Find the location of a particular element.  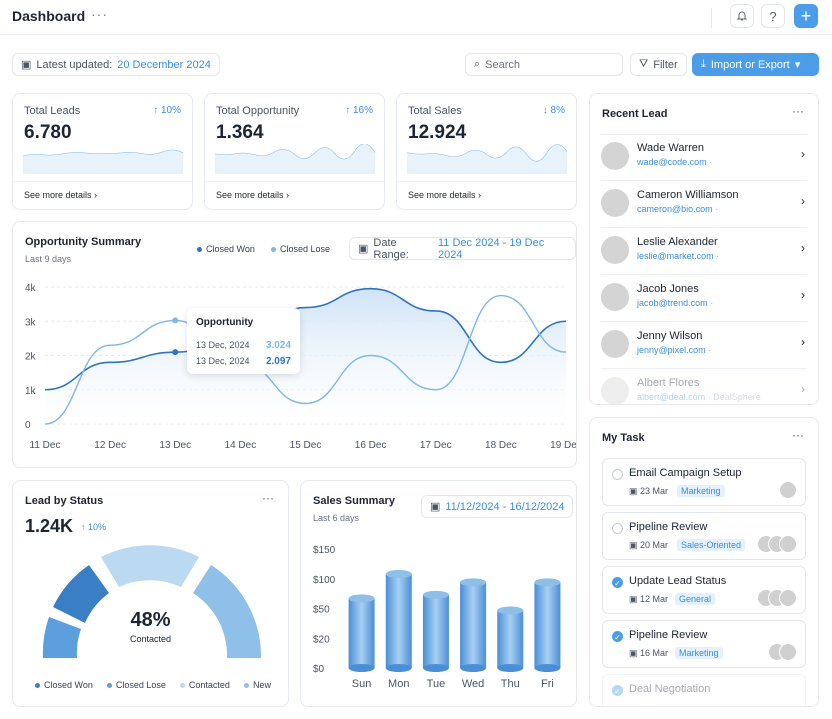

stat-change: ↓ 8% is located at coordinates (553, 110).